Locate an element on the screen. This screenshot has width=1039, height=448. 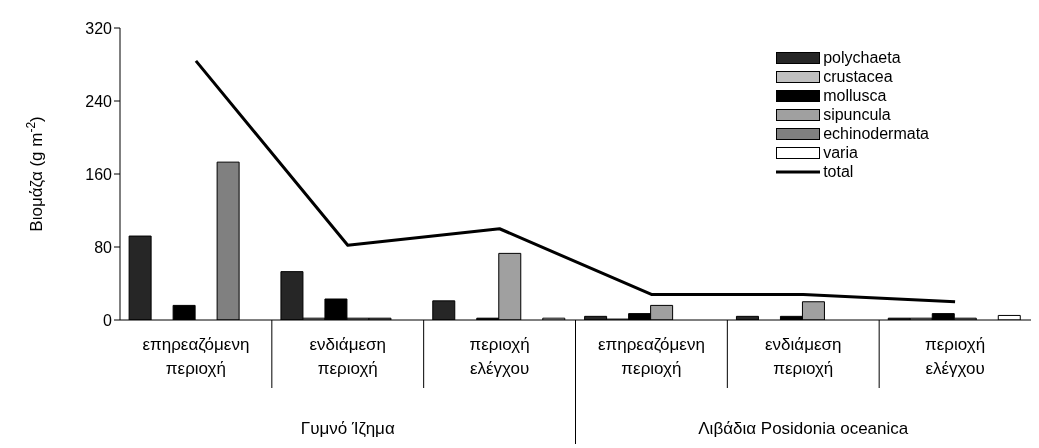
legend-label: total is located at coordinates (838, 171).